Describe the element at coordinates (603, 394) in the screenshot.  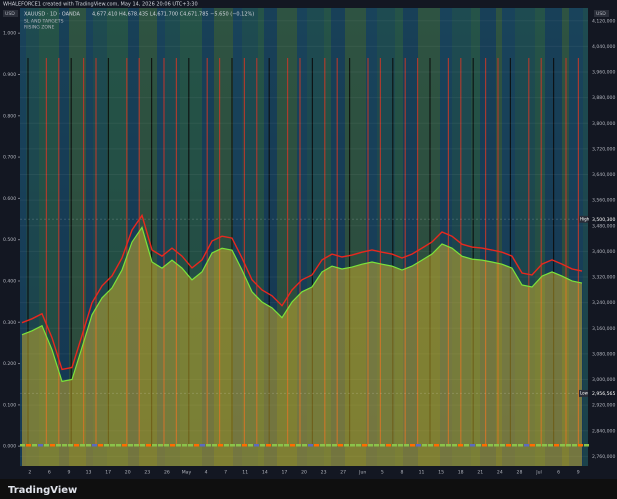
I see `low-value: 2,956,565` at that location.